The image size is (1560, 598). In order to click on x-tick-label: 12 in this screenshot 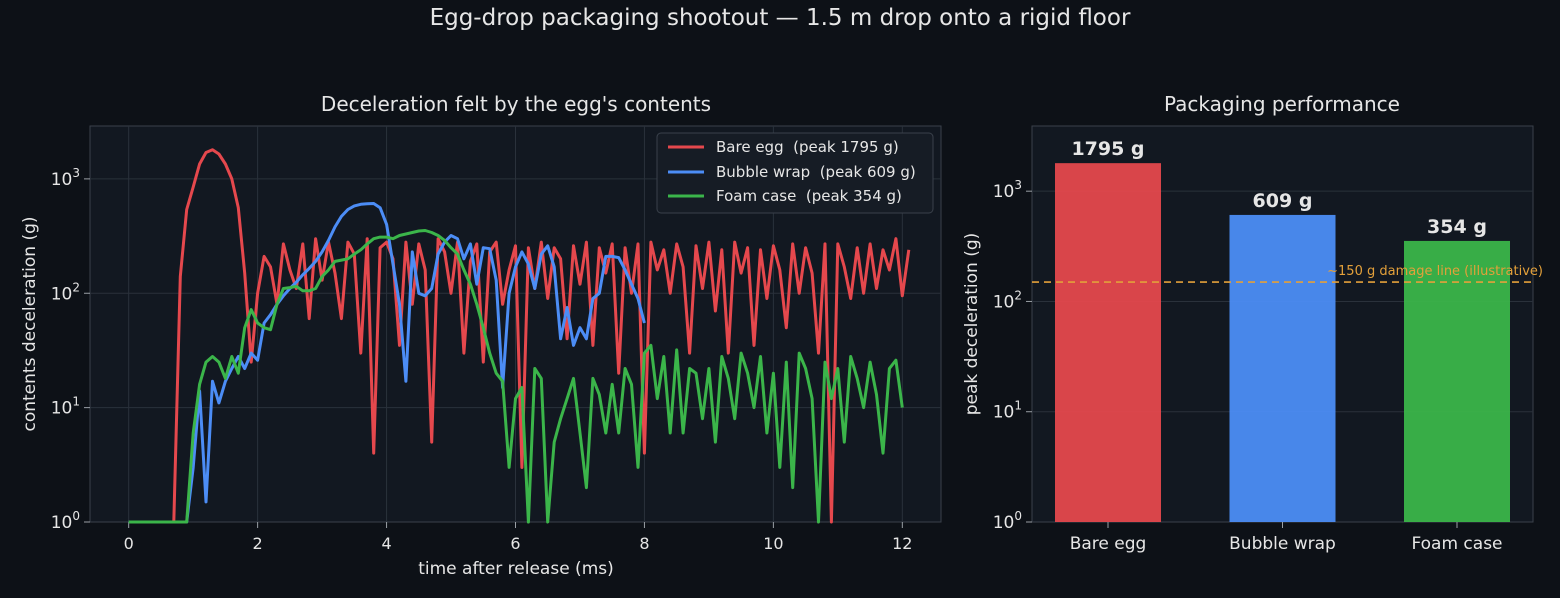, I will do `click(902, 543)`.